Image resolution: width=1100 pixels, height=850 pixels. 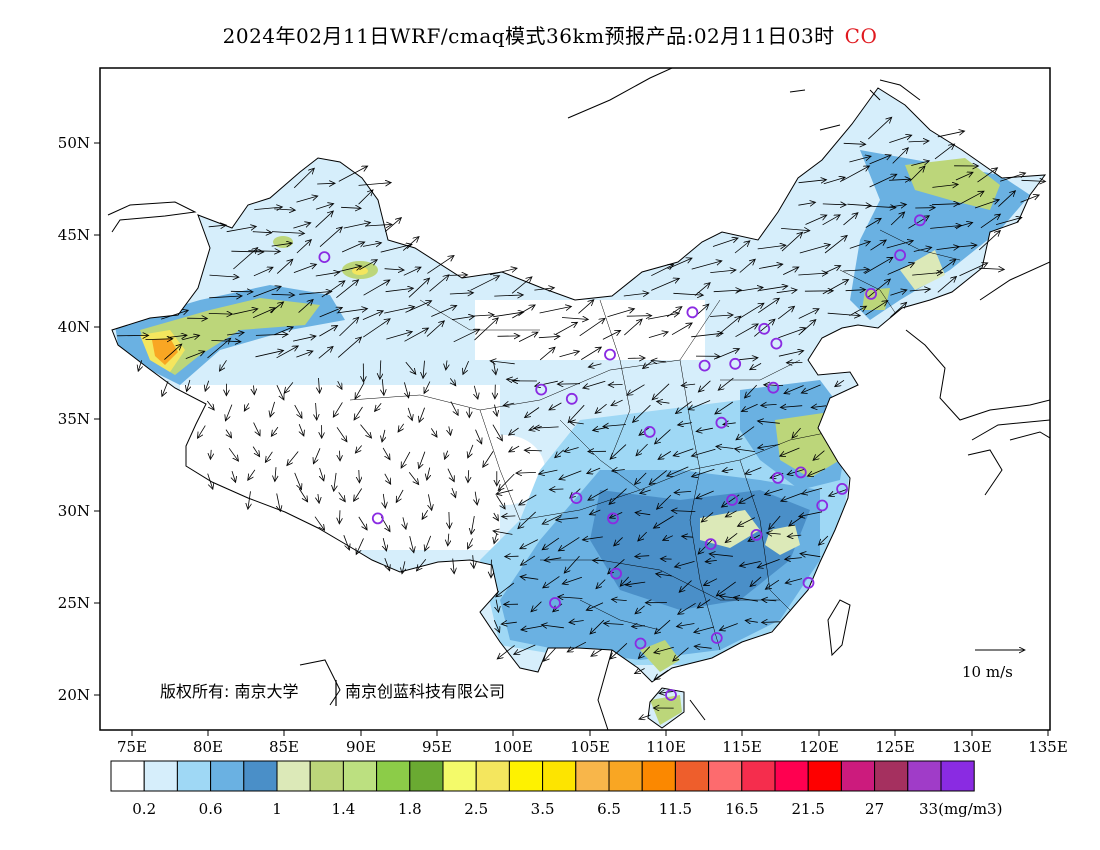 What do you see at coordinates (229, 691) in the screenshot?
I see `copyright-owner: 版权所有: 南京大学` at bounding box center [229, 691].